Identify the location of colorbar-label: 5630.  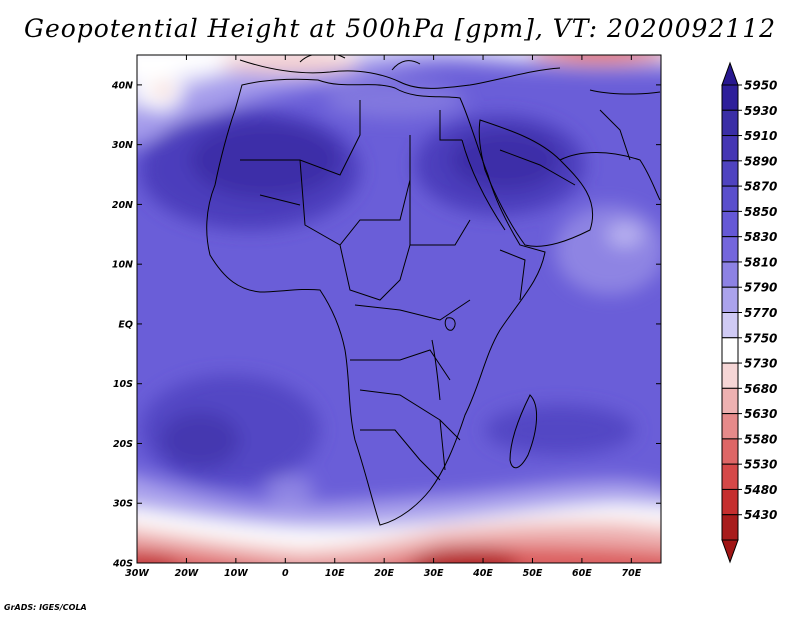
(760, 414).